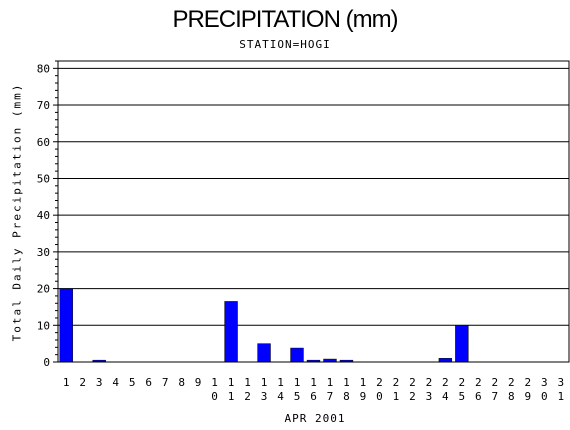 This screenshot has width=570, height=430. I want to click on x-tick-label: 8, so click(181, 382).